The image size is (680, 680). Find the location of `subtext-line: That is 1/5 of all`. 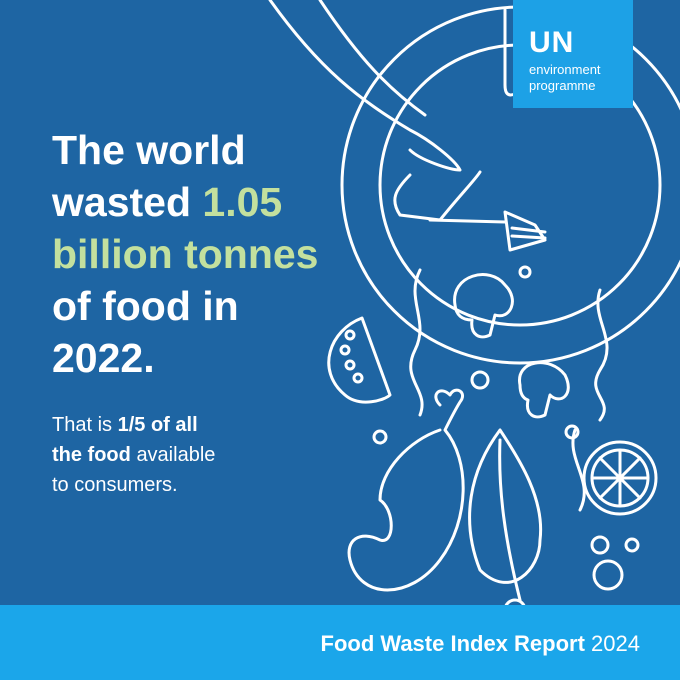

subtext-line: That is 1/5 of all is located at coordinates (133, 425).